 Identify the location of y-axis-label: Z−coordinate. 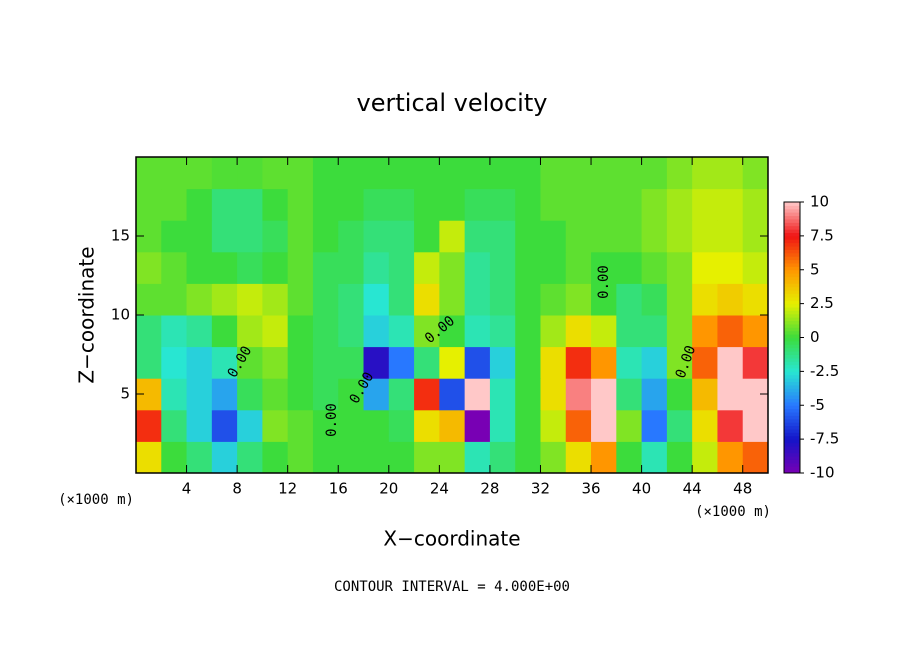
(87, 314).